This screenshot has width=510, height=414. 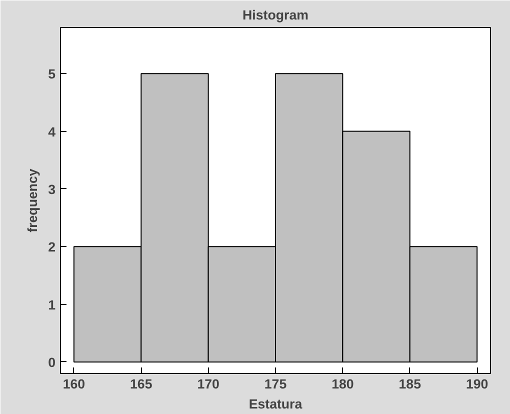 I want to click on x-tick-label: 185, so click(x=410, y=384).